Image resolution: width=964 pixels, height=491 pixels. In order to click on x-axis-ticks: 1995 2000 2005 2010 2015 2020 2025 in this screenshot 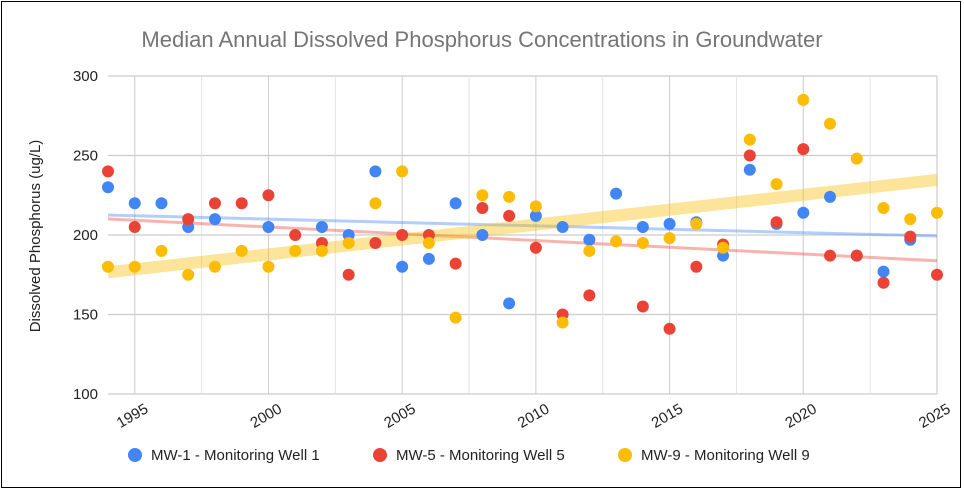, I will do `click(534, 415)`.